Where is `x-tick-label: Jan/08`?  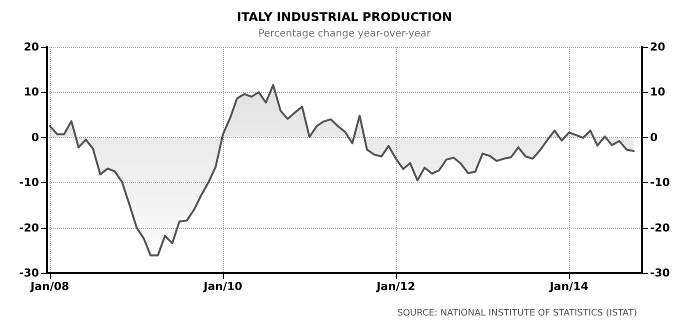
x-tick-label: Jan/08 is located at coordinates (50, 286).